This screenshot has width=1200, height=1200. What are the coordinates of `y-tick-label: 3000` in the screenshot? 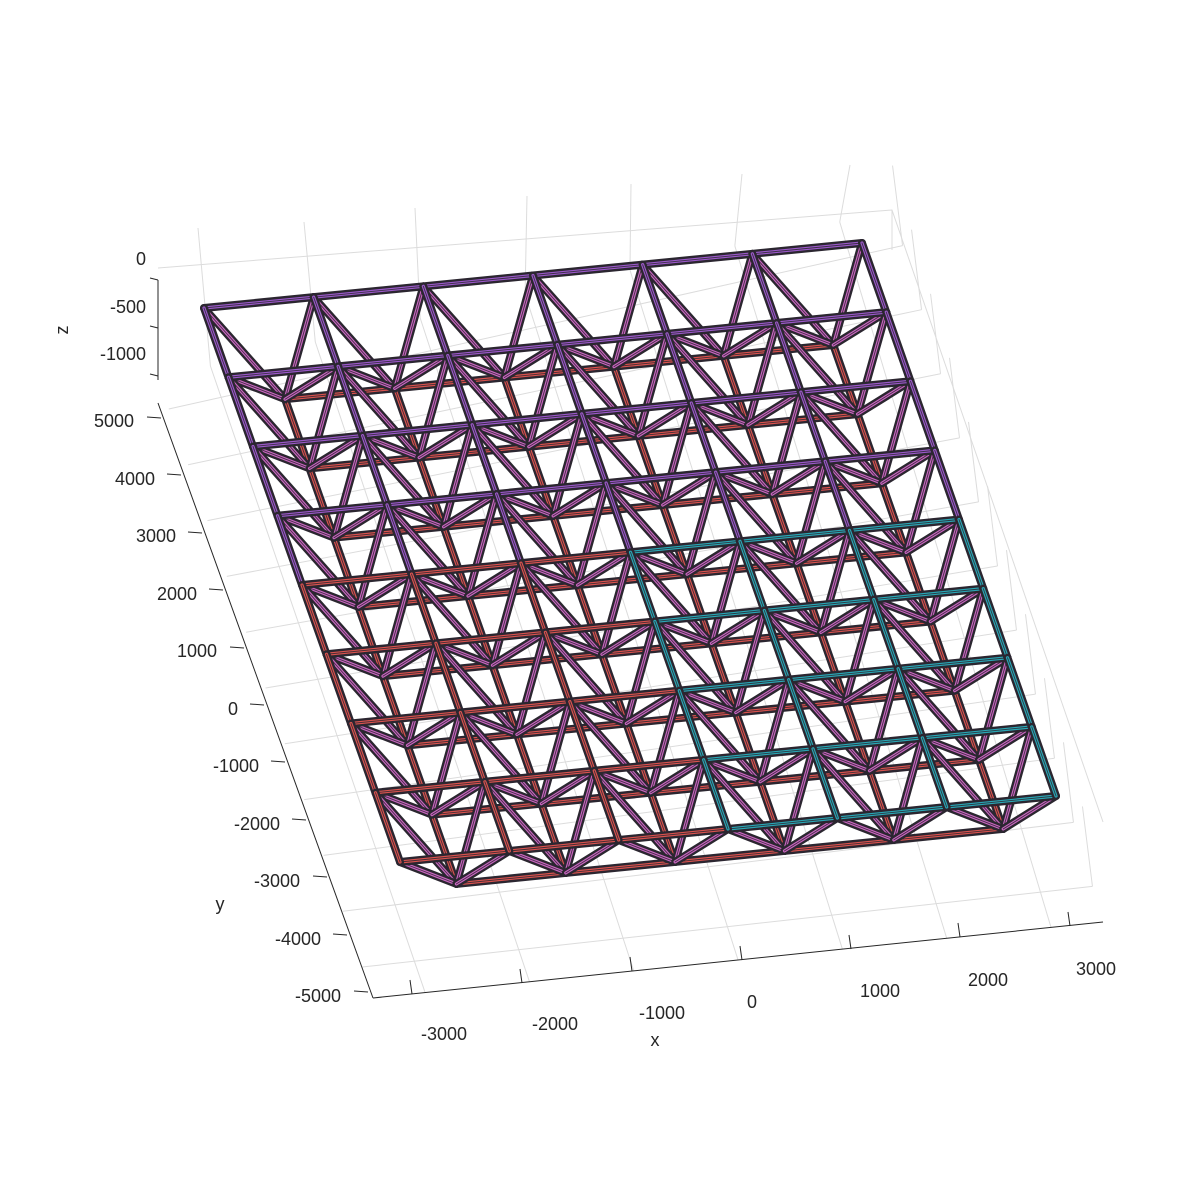 It's located at (156, 536).